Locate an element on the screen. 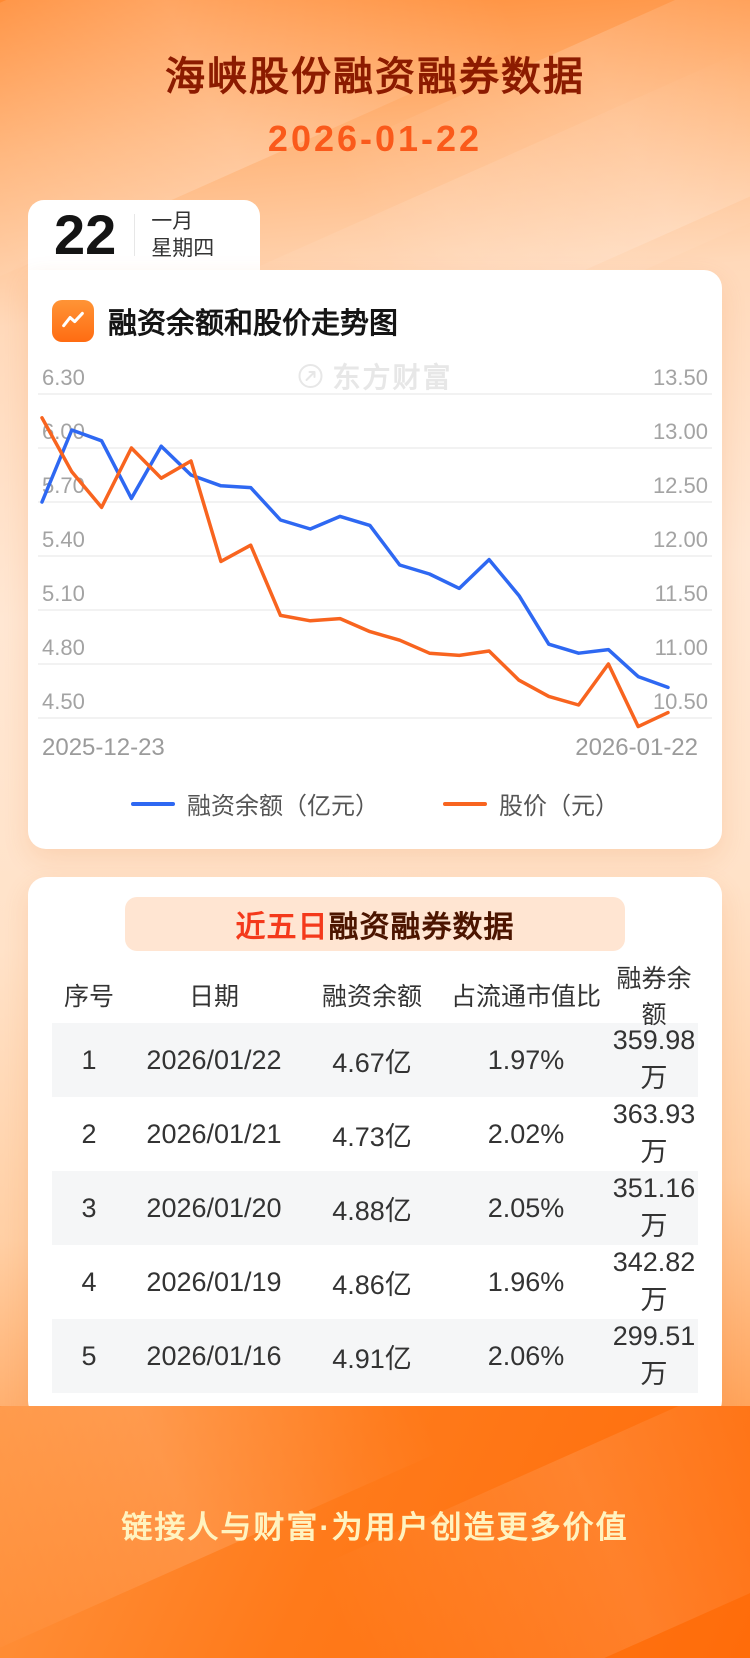 Image resolution: width=750 pixels, height=1658 pixels. line-chart-icon is located at coordinates (73, 321).